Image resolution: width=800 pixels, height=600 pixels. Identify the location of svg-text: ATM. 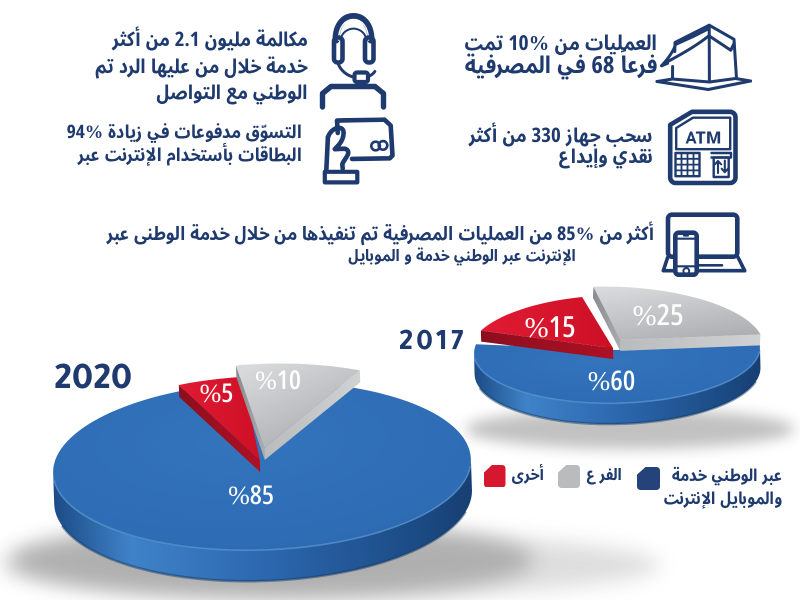
(703, 141).